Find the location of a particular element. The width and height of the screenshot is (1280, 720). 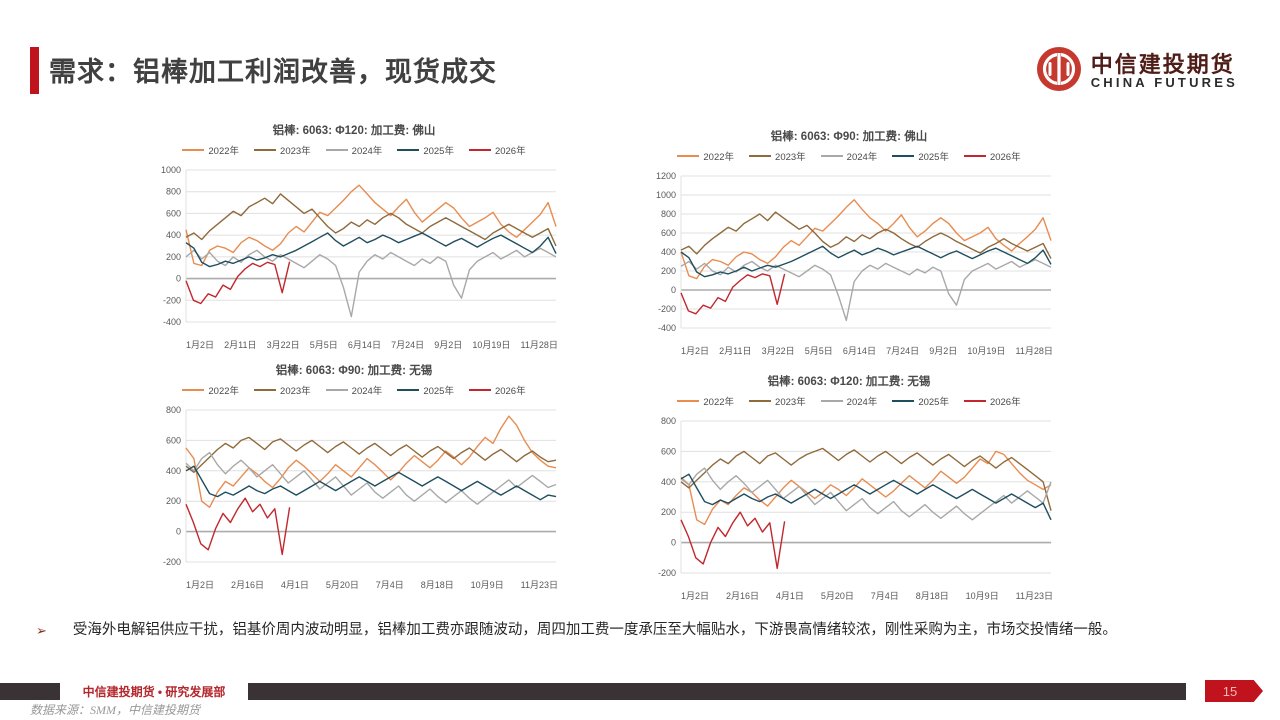

page-number: 15 is located at coordinates (1230, 691).